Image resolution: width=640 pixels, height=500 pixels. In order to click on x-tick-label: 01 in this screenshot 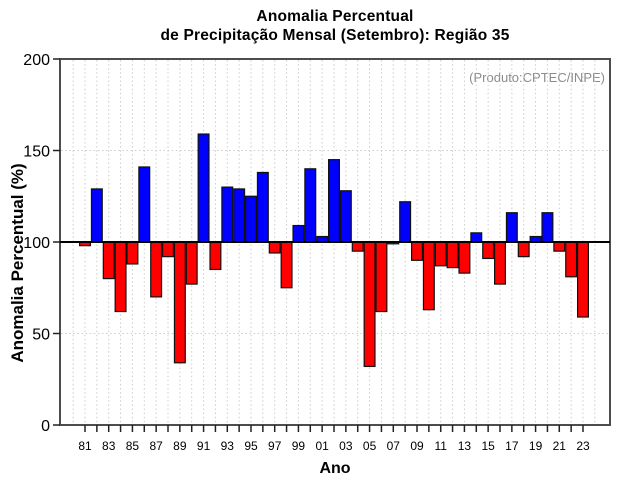, I will do `click(322, 446)`.